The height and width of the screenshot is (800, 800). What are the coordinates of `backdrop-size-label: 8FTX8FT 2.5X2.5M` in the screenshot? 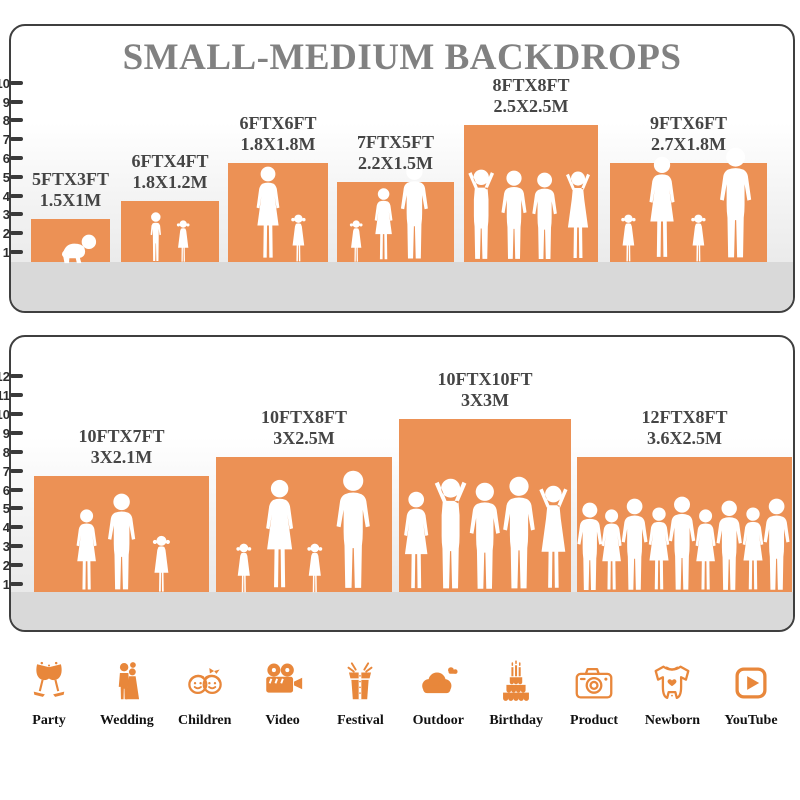 It's located at (531, 96).